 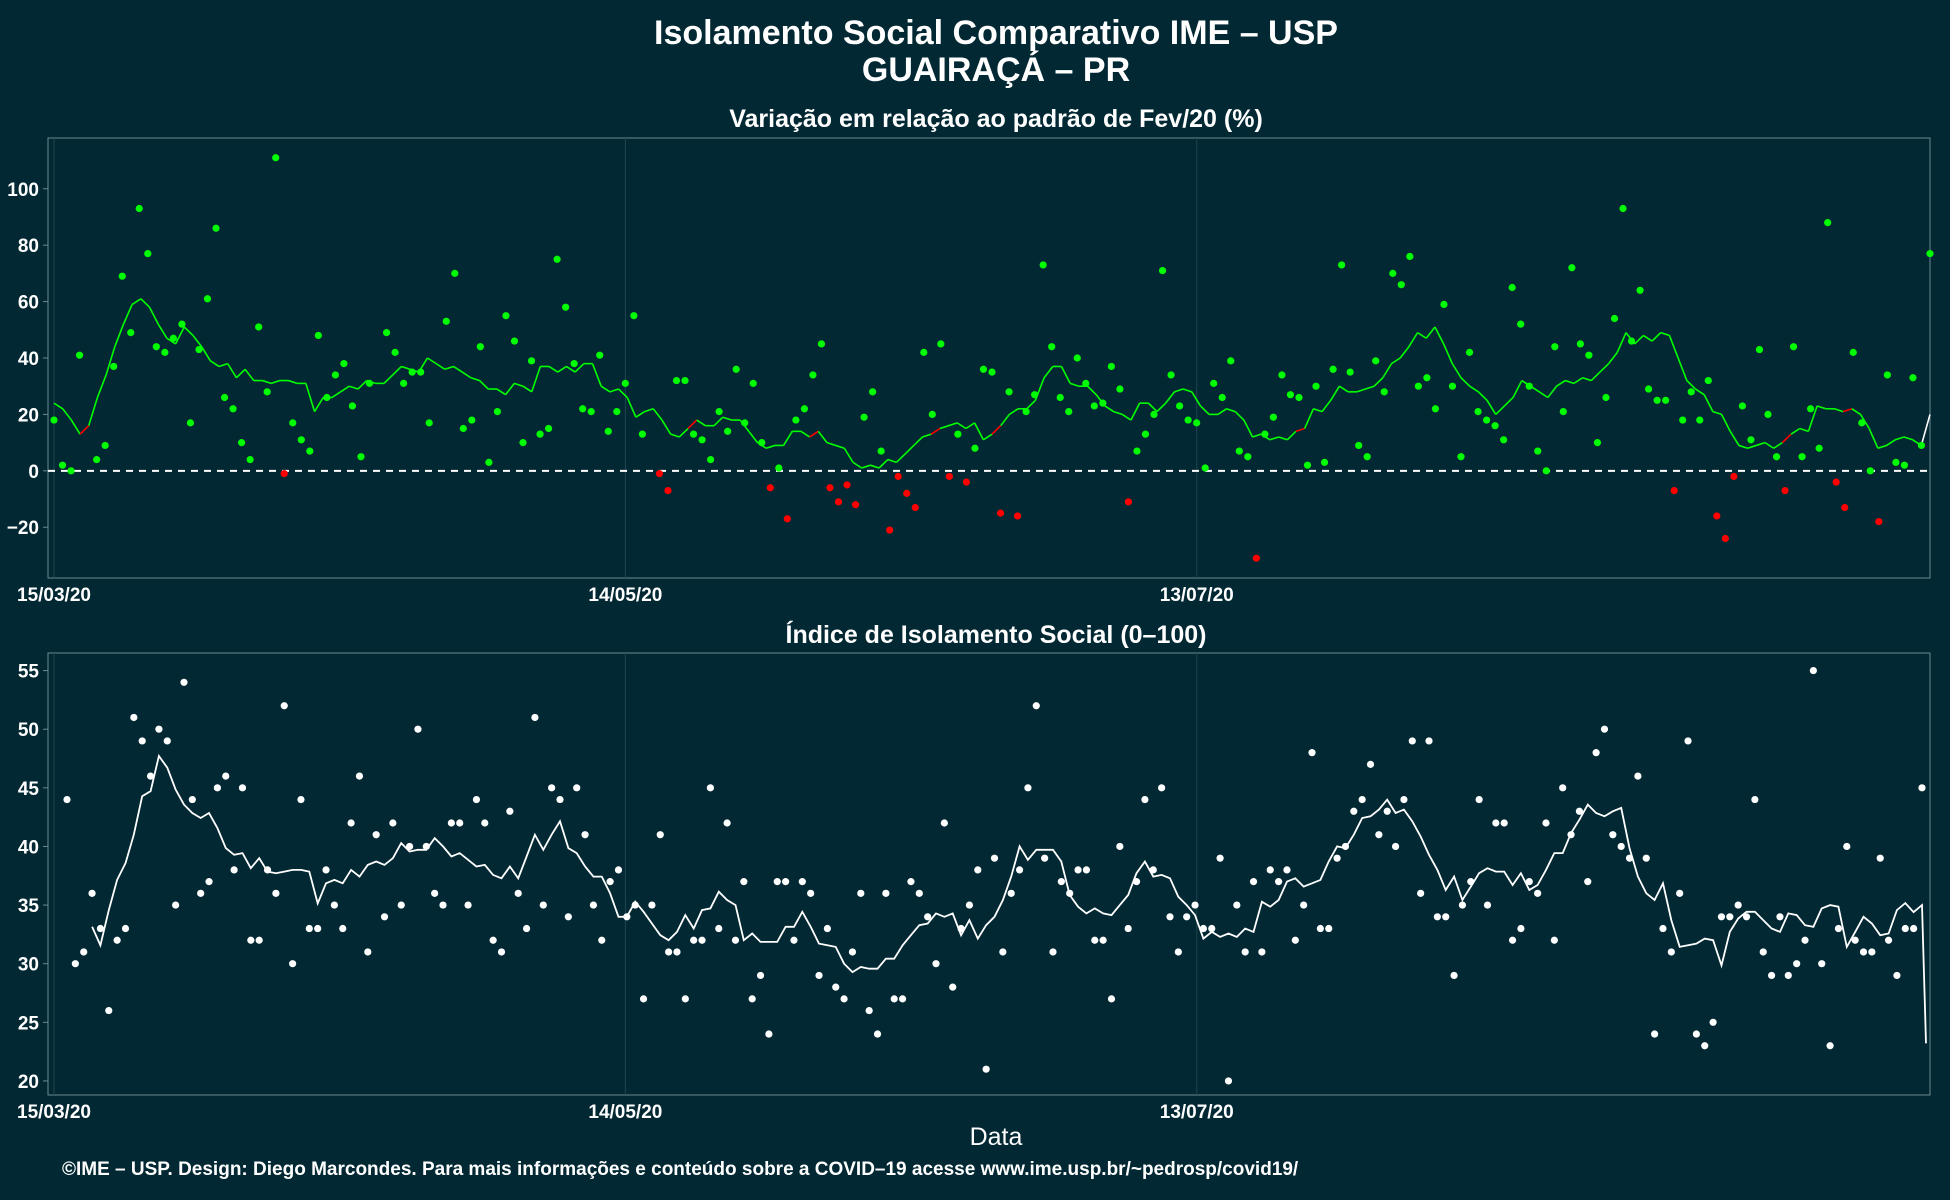 I want to click on index-panel-title: Índice de Isolamento Social (0–100), so click(x=996, y=634).